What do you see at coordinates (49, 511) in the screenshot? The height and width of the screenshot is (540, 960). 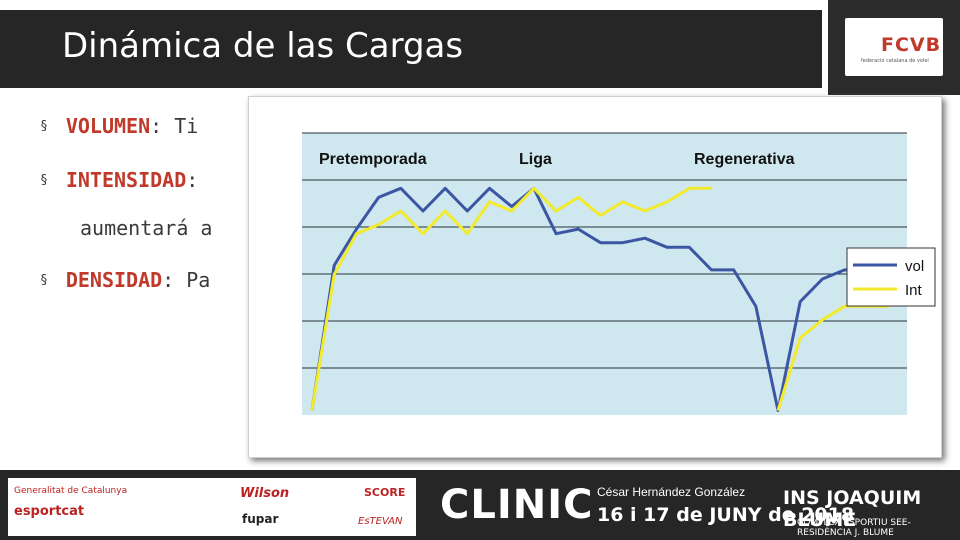 I see `sponsor-esportcat: esportcat` at bounding box center [49, 511].